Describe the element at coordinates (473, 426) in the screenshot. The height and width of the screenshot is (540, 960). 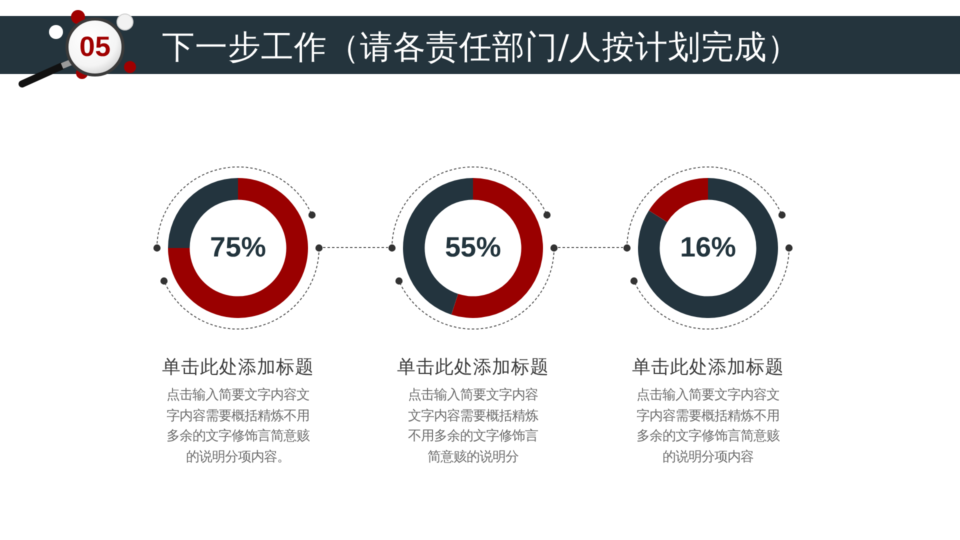
I see `text: 点击输入简要文字内容文字内容需要概括精炼不用多余的文字修饰言简意赅的说明分` at that location.